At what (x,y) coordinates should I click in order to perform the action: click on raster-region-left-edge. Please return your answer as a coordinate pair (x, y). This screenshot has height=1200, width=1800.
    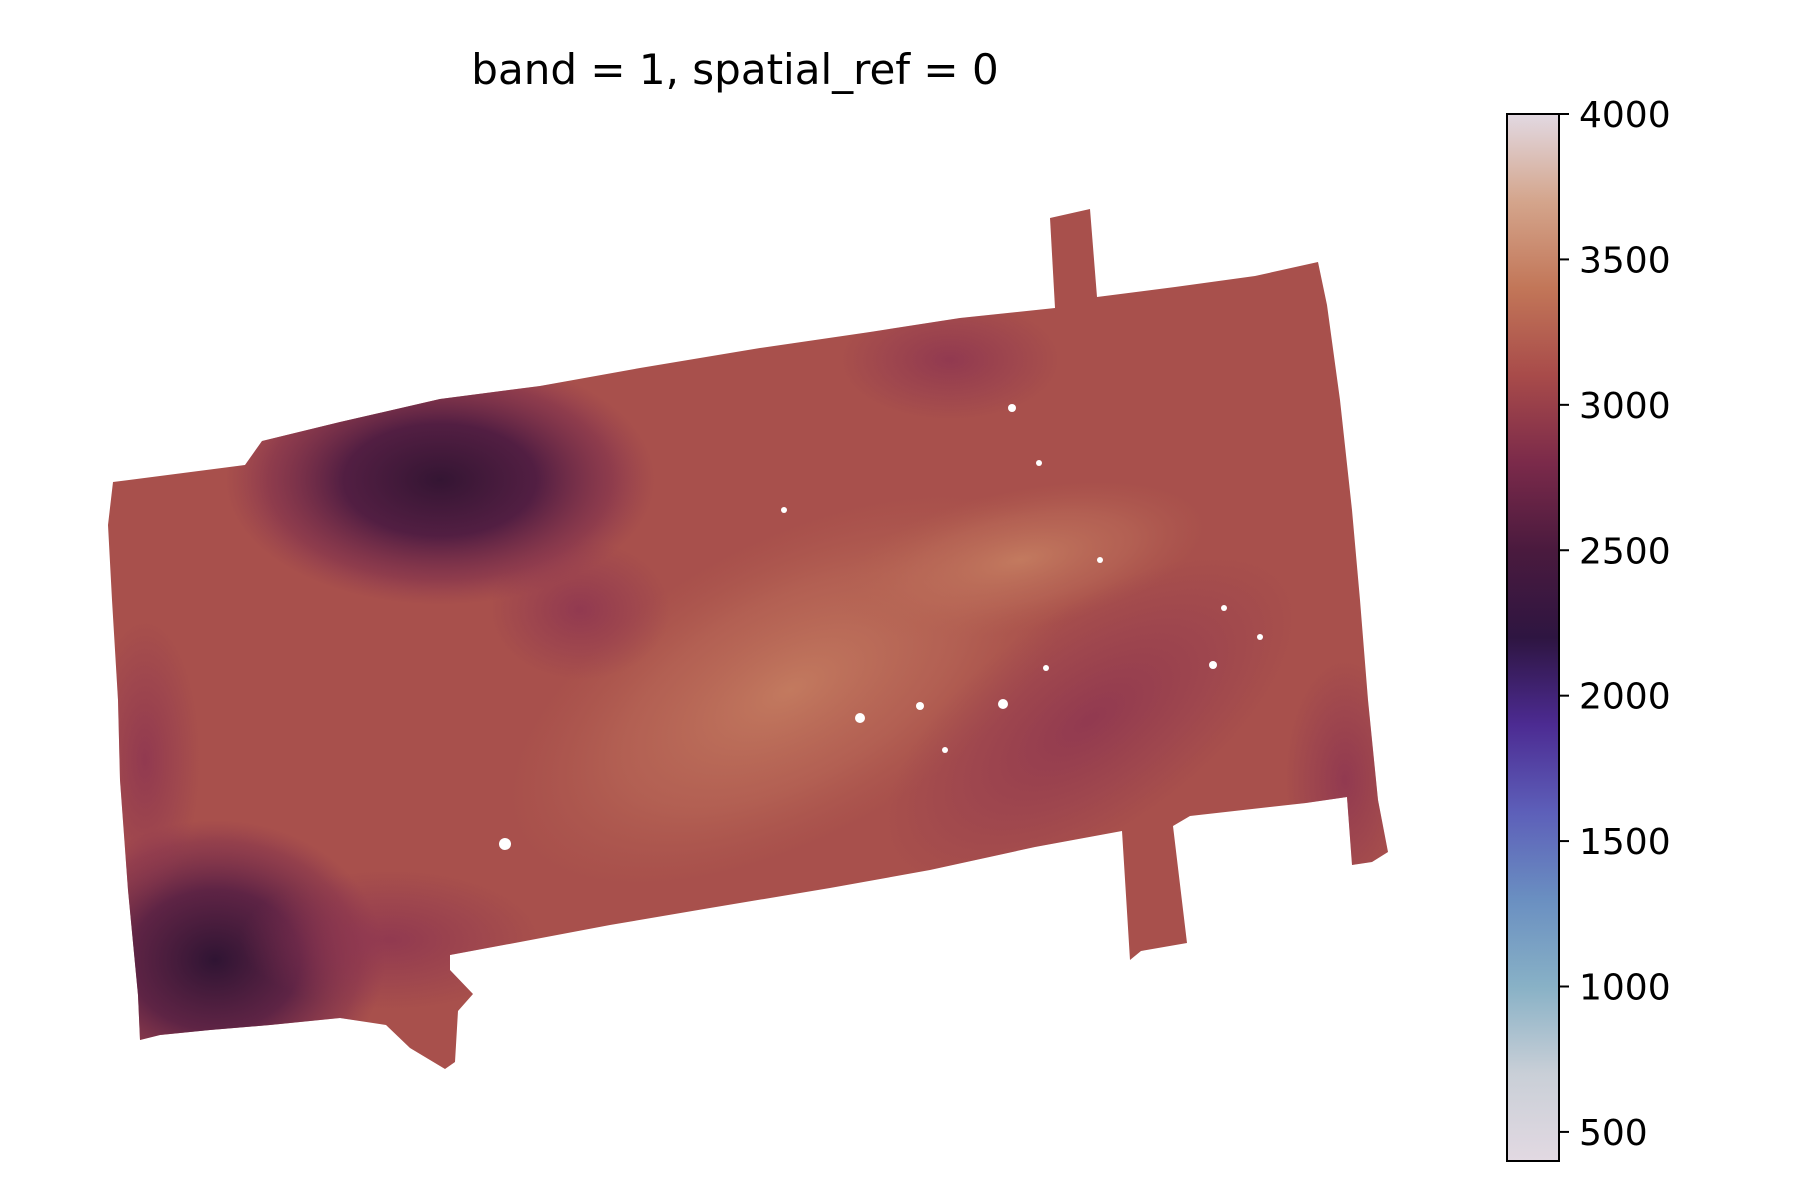
    Looking at the image, I should click on (154, 760).